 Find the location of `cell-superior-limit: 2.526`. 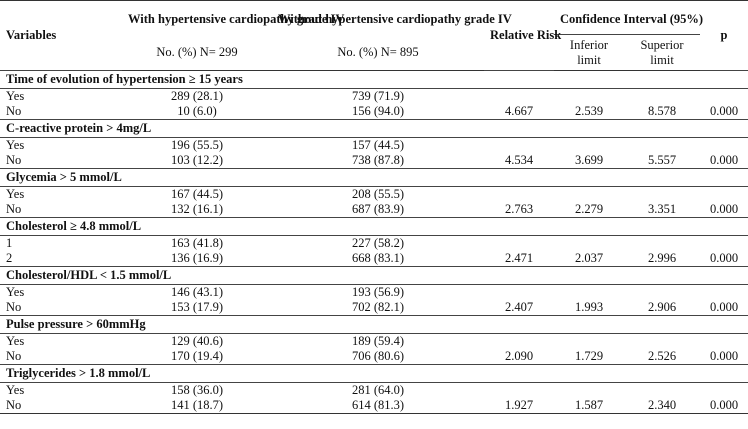

cell-superior-limit: 2.526 is located at coordinates (662, 356).